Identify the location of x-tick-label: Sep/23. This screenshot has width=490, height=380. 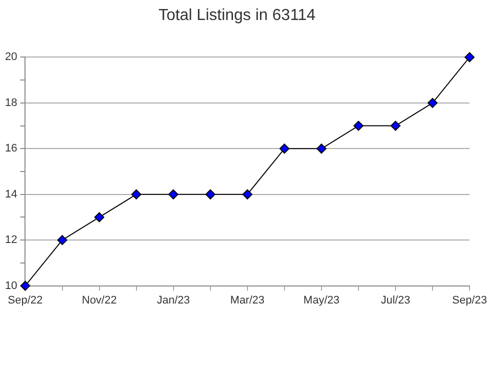
(470, 300).